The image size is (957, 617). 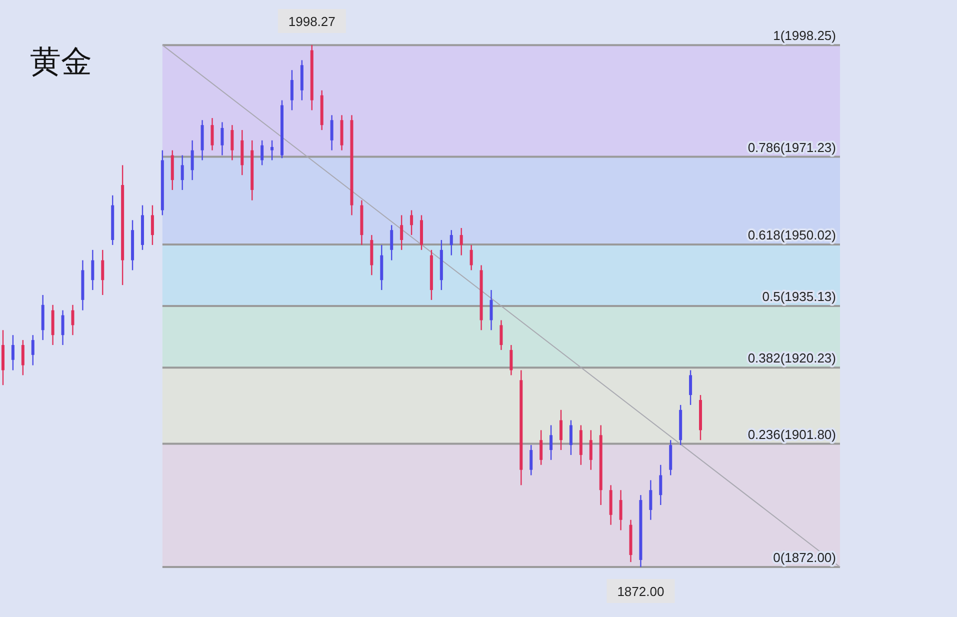 I want to click on ref-line-label: 0.236(1901.80), so click(x=792, y=434).